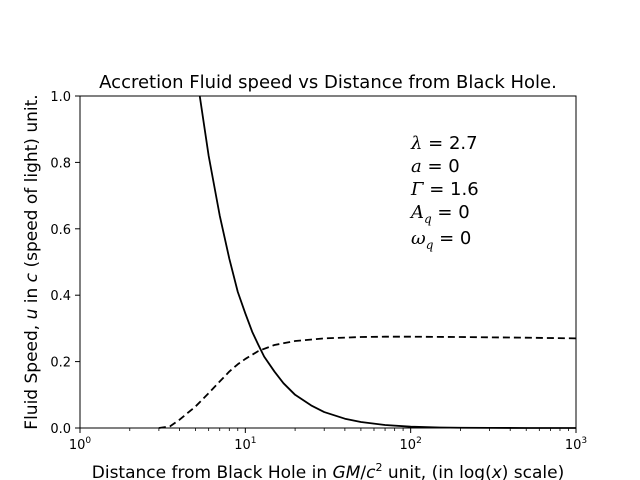  I want to click on y-tick-label: 0.0, so click(60, 429).